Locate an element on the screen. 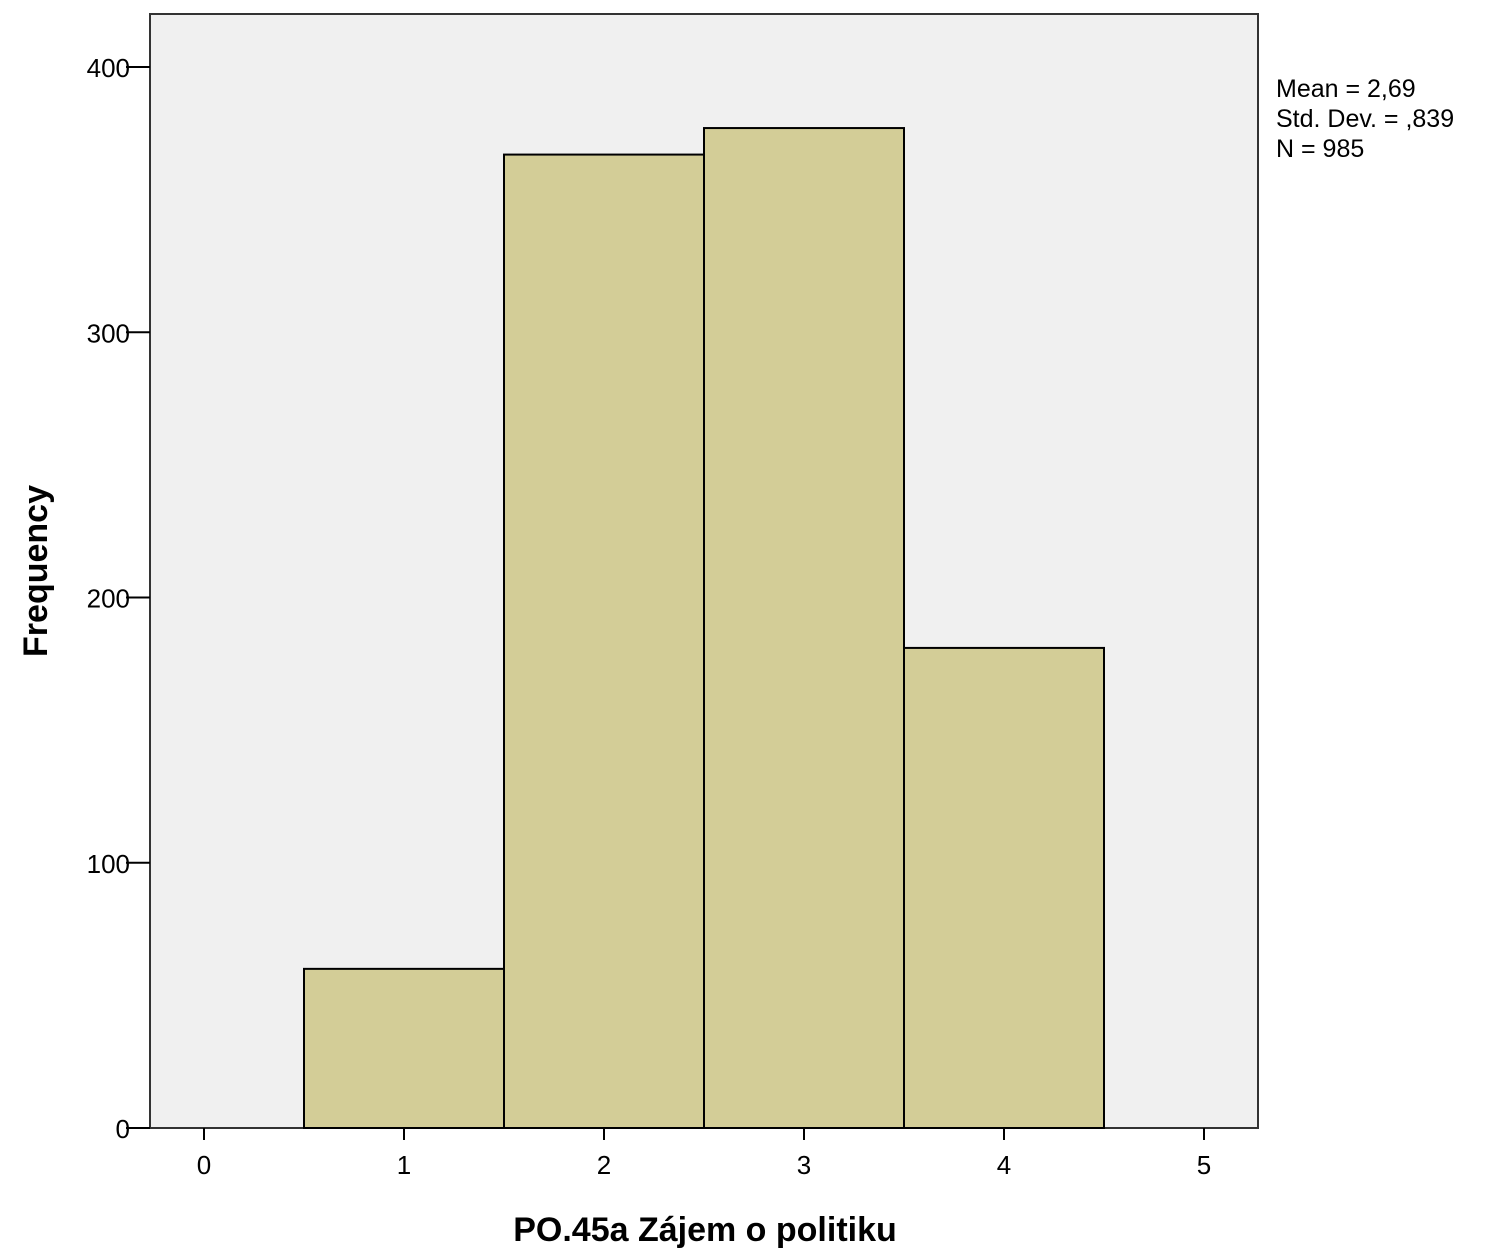  y-axis-ticks: 0 100 200 300 400 is located at coordinates (118, 598).